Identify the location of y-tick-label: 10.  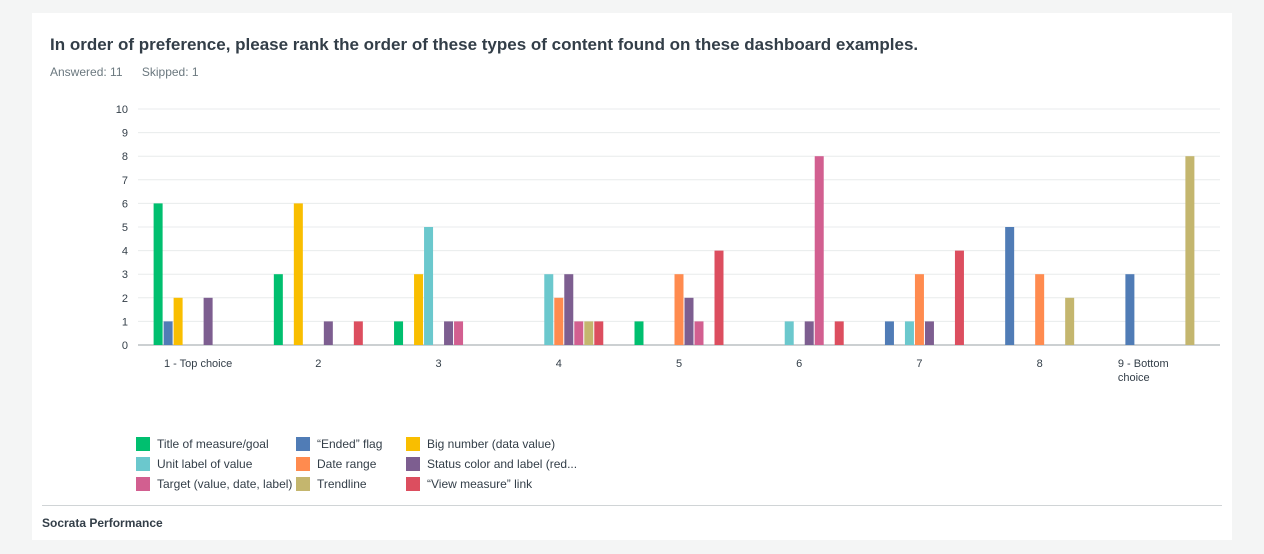
(122, 110).